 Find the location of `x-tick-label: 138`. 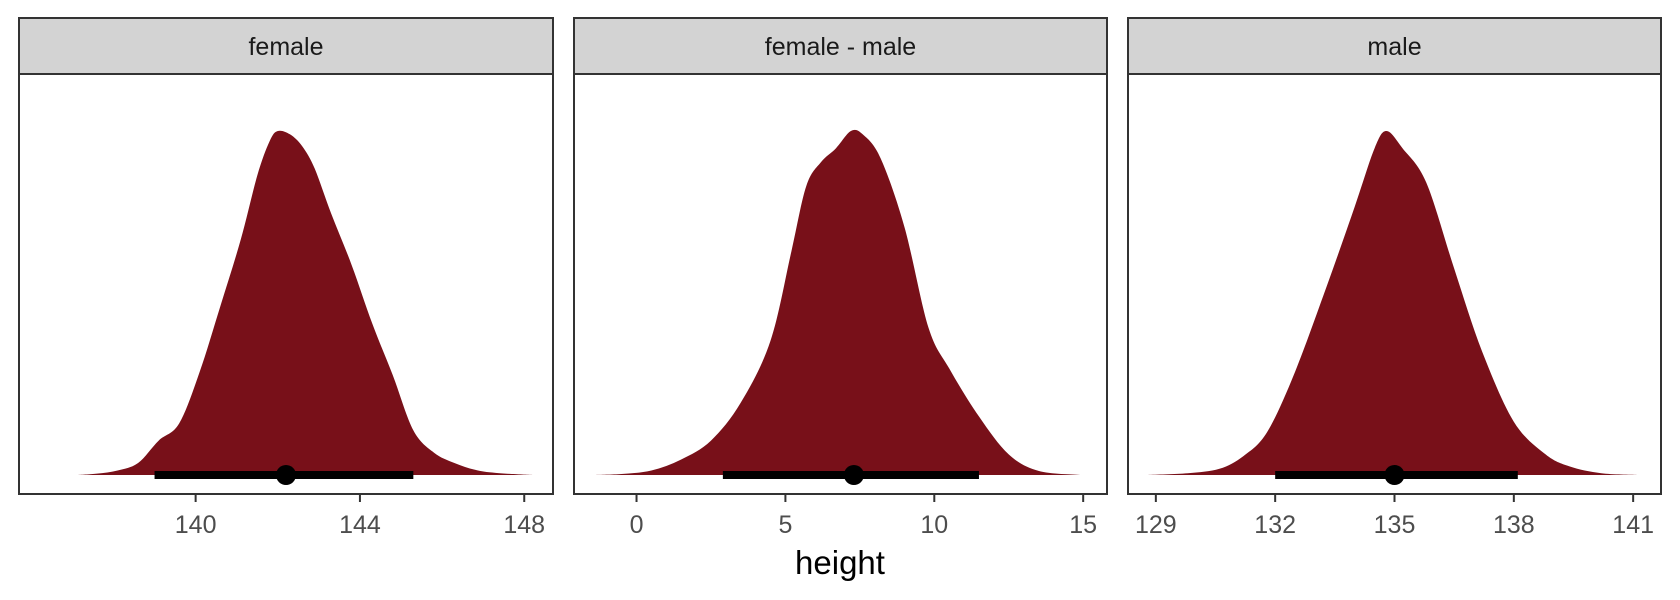

x-tick-label: 138 is located at coordinates (1514, 525).